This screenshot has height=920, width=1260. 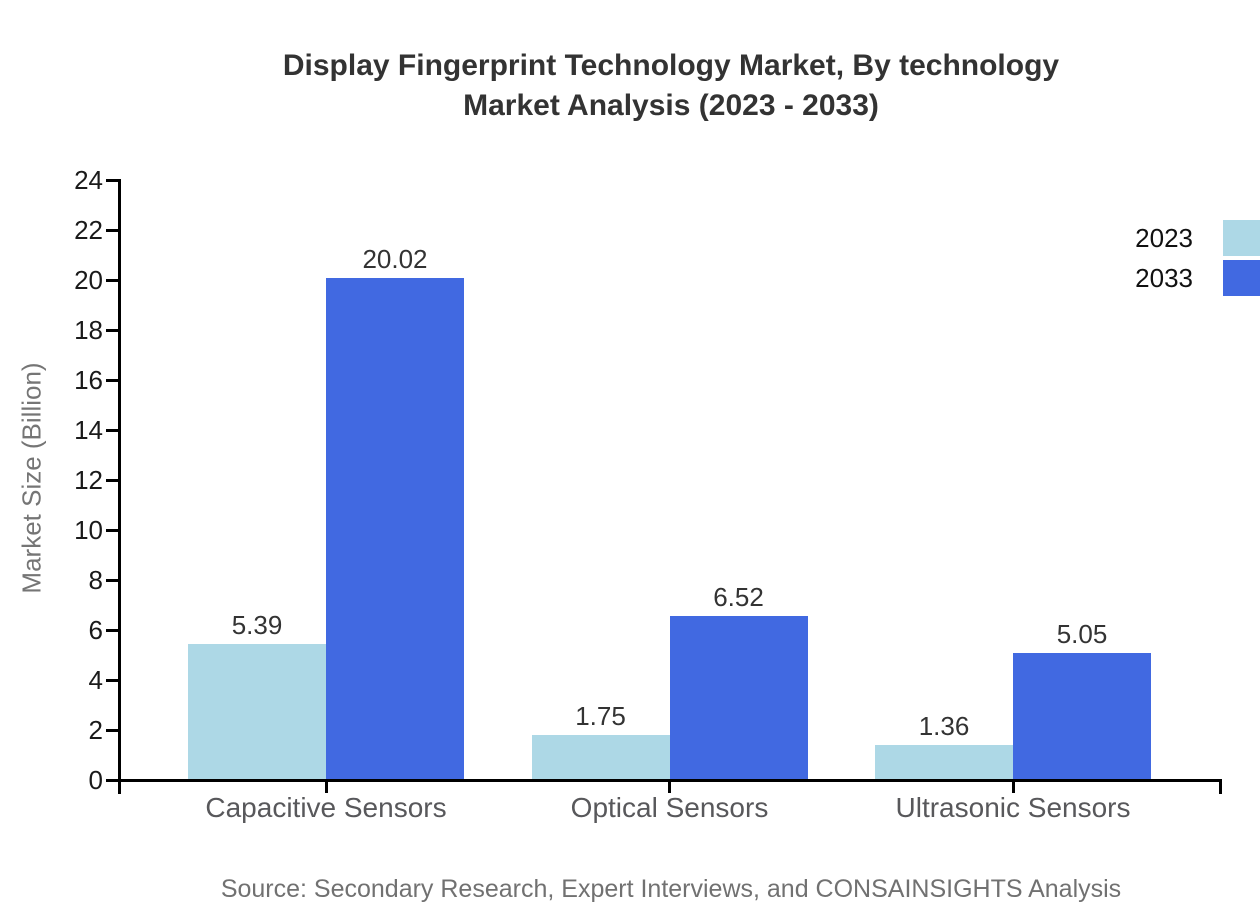 I want to click on value-label-2033-capacitive-sensors: 20.02, so click(x=395, y=259).